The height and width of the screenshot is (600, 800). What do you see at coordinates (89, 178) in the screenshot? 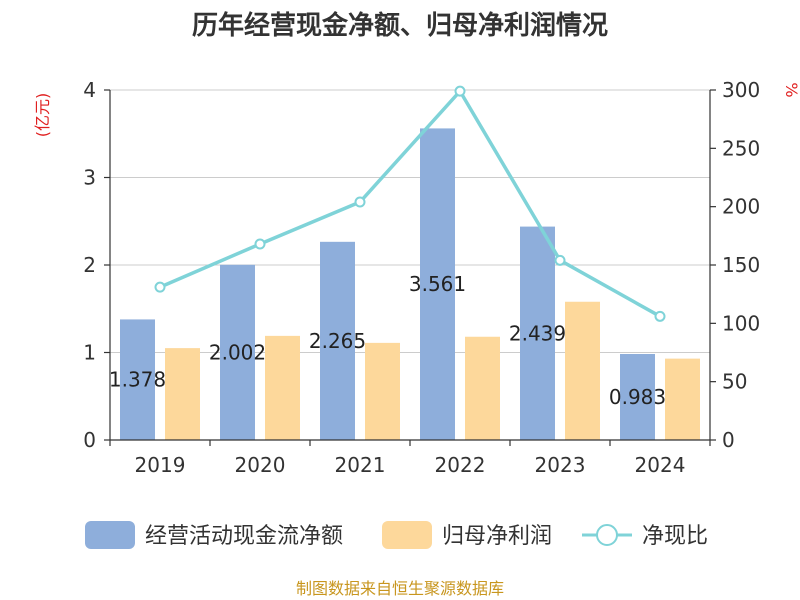
I see `left-tick-label: 3` at bounding box center [89, 178].